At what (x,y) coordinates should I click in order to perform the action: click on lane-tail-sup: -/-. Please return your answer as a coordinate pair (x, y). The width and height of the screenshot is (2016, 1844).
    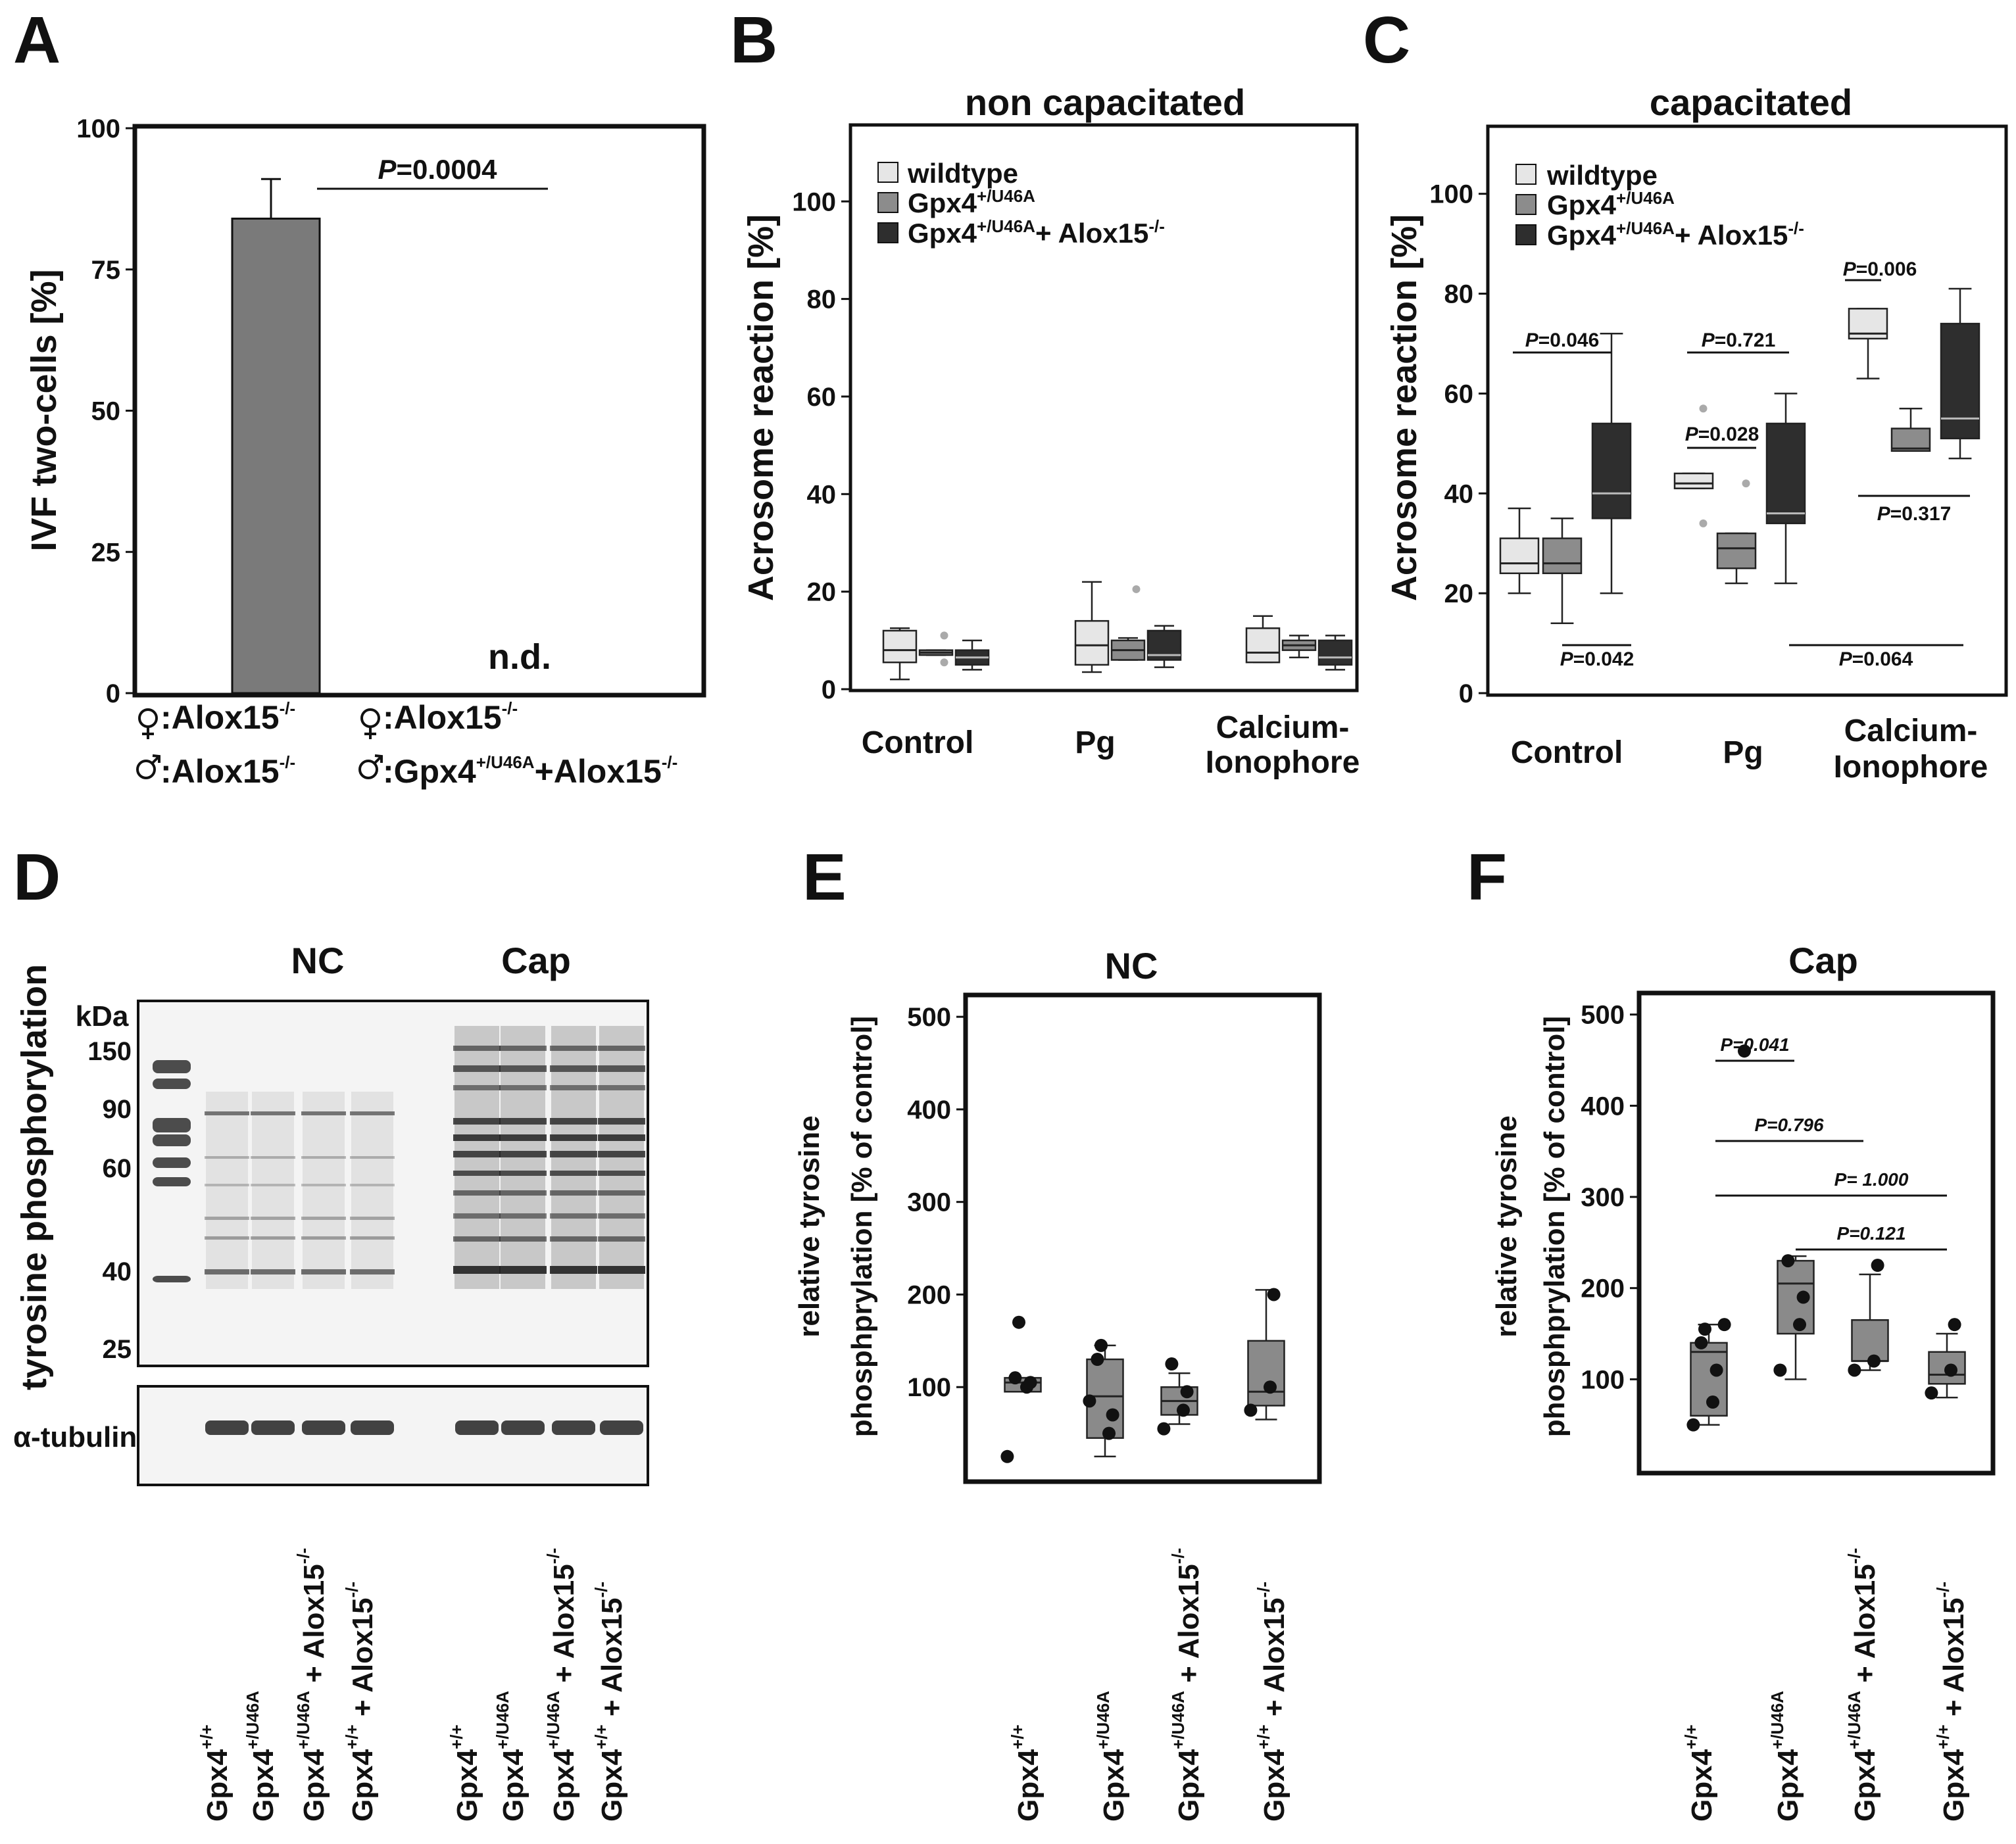
    Looking at the image, I should click on (303, 1556).